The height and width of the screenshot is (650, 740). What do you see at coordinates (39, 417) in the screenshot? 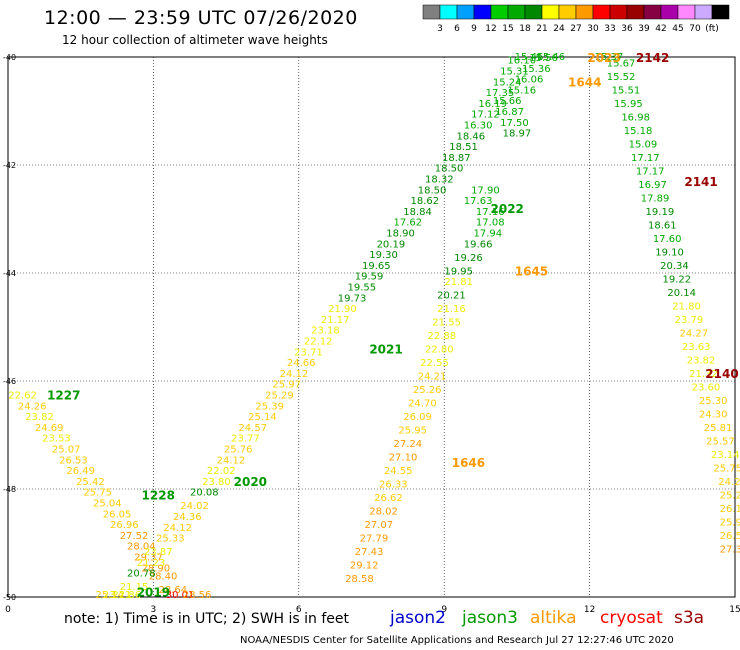
I see `swh-value: 23.82` at bounding box center [39, 417].